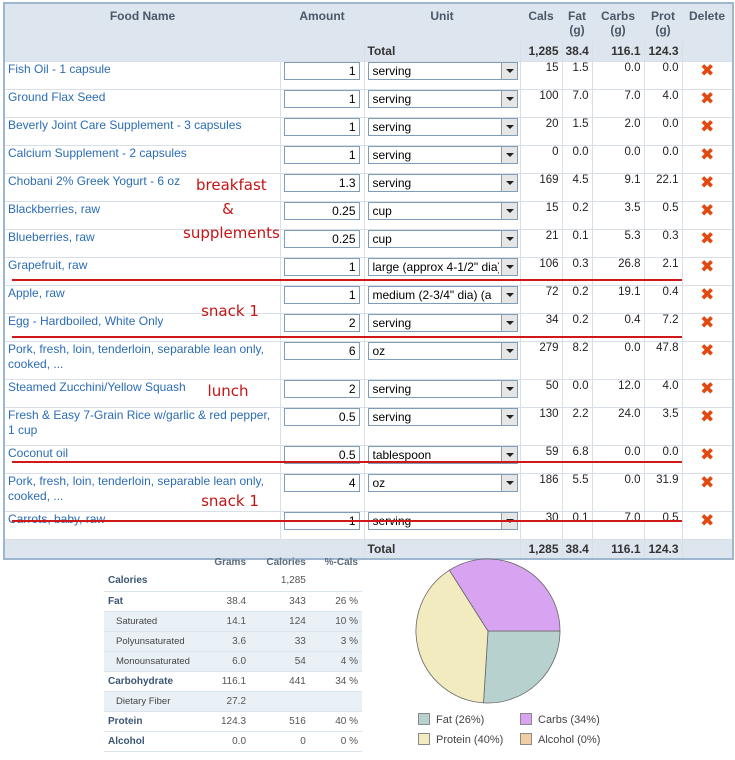 The width and height of the screenshot is (735, 760). Describe the element at coordinates (663, 243) in the screenshot. I see `prot-value: 0.3` at that location.